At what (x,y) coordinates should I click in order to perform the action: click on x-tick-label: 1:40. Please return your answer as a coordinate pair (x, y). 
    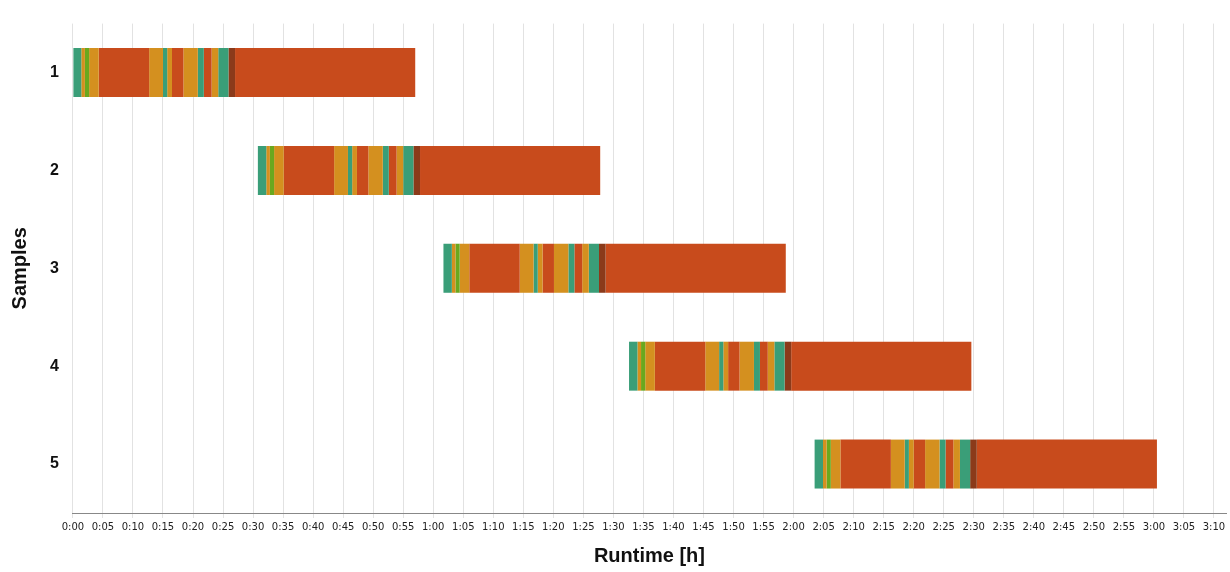
    Looking at the image, I should click on (673, 526).